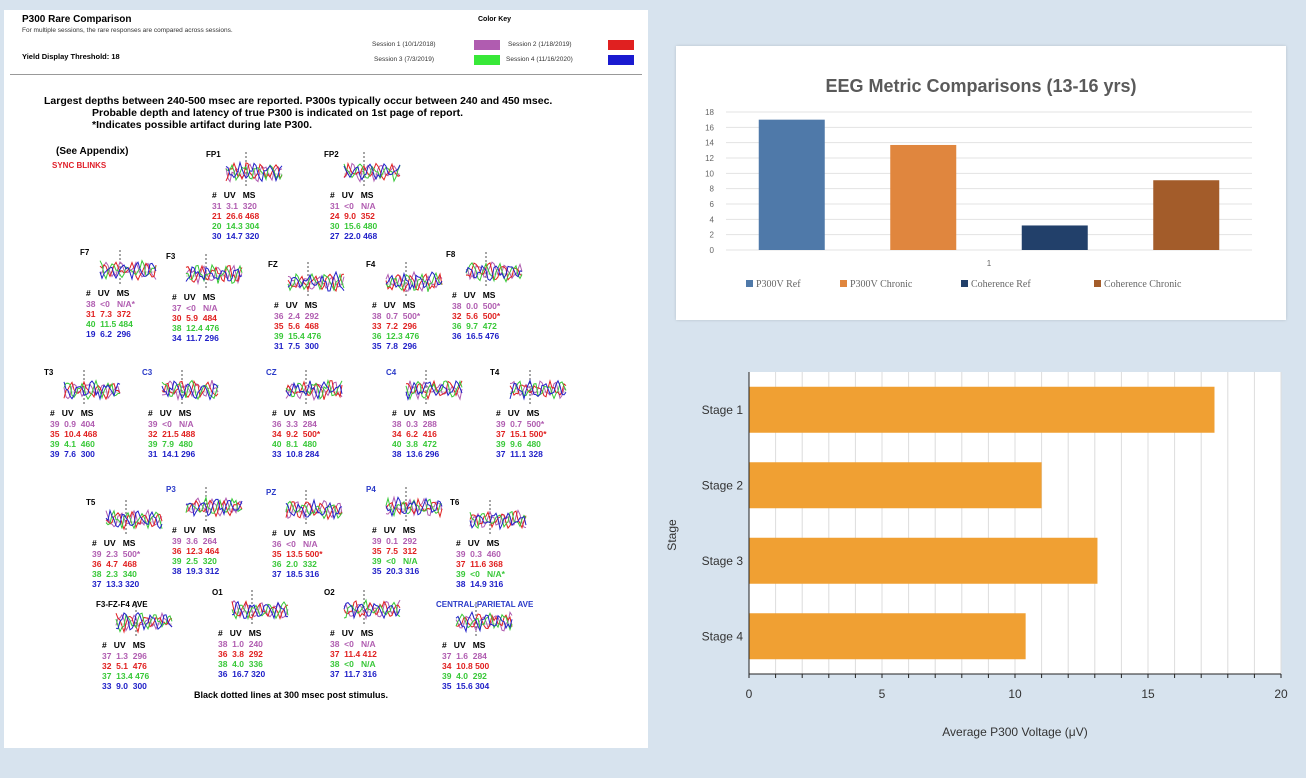  Describe the element at coordinates (296, 316) in the screenshot. I see `session-1-row: 36 2.4 292` at that location.